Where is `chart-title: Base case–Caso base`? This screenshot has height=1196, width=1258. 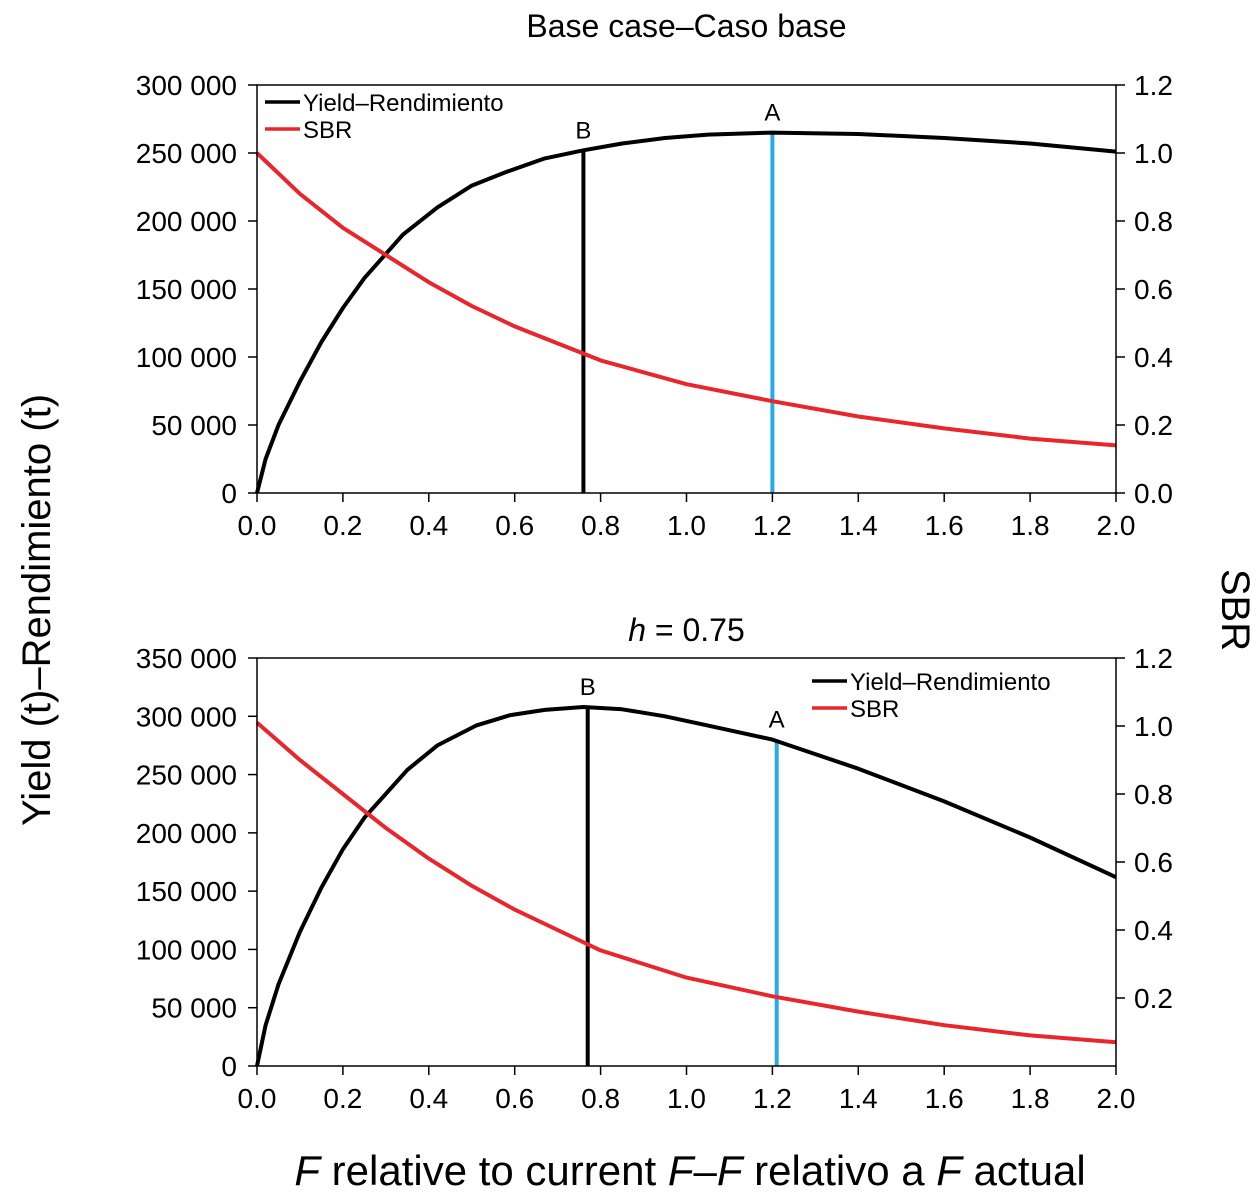 chart-title: Base case–Caso base is located at coordinates (686, 26).